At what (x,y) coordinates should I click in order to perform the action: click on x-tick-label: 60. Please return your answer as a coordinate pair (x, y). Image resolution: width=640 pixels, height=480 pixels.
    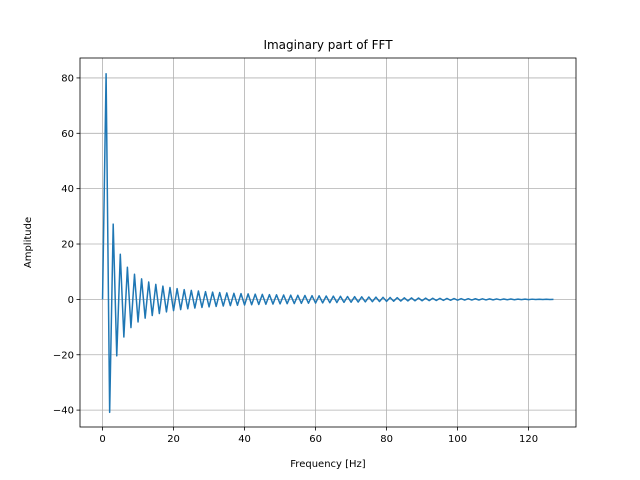
    Looking at the image, I should click on (315, 439).